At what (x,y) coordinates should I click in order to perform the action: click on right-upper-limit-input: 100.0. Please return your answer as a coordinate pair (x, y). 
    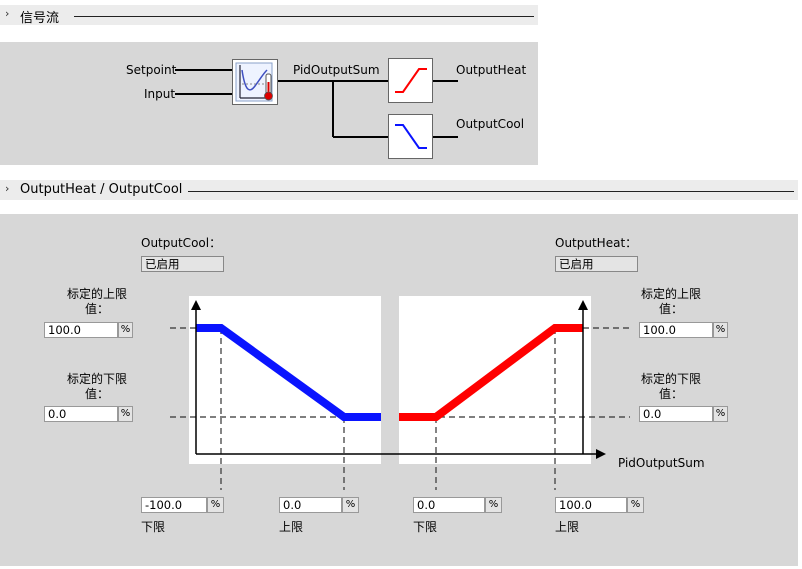
    Looking at the image, I should click on (676, 330).